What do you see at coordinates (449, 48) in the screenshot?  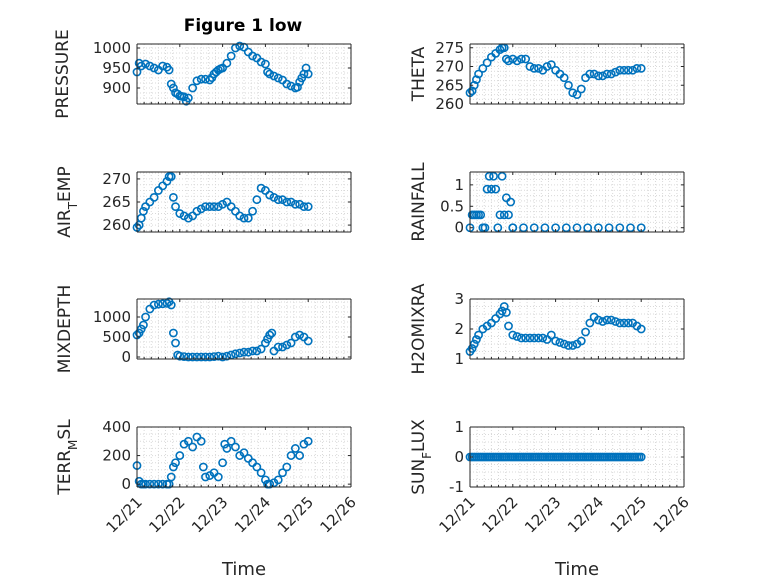 I see `y-tick-label: 275` at bounding box center [449, 48].